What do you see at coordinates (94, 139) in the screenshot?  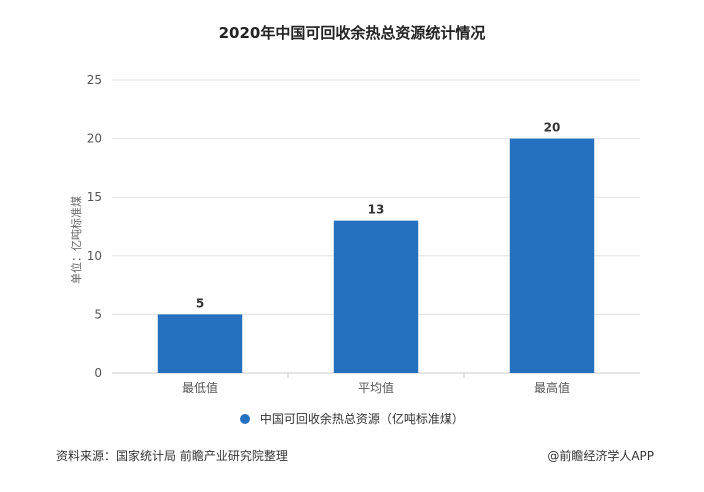 I see `y-tick-label: 20` at bounding box center [94, 139].